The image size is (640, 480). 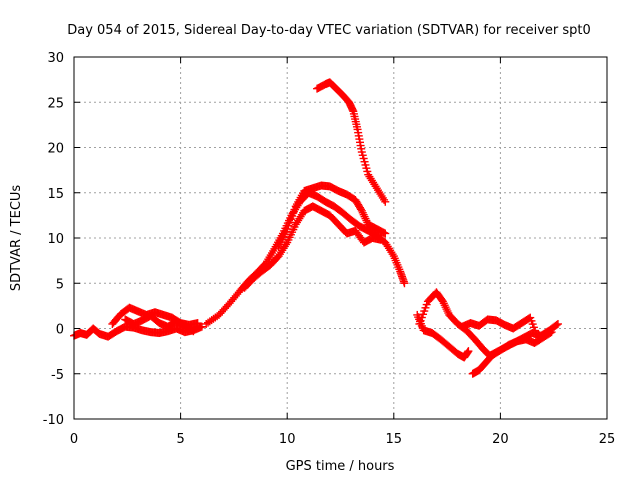 What do you see at coordinates (74, 439) in the screenshot?
I see `x-tick-label: 0` at bounding box center [74, 439].